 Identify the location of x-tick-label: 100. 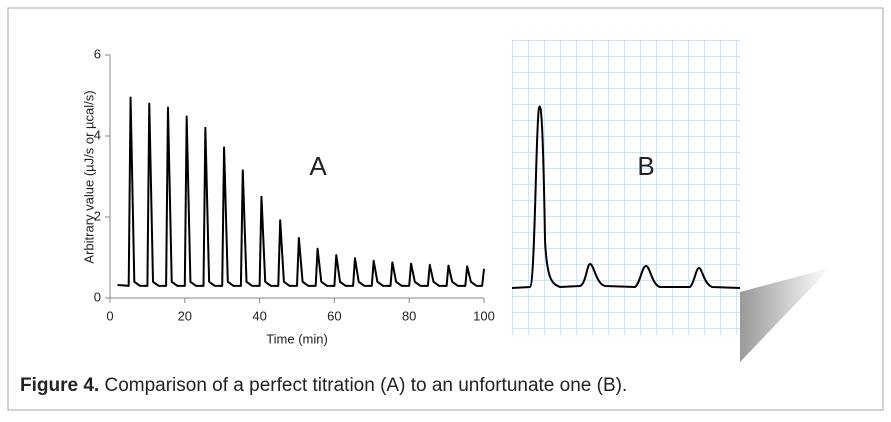
(484, 315).